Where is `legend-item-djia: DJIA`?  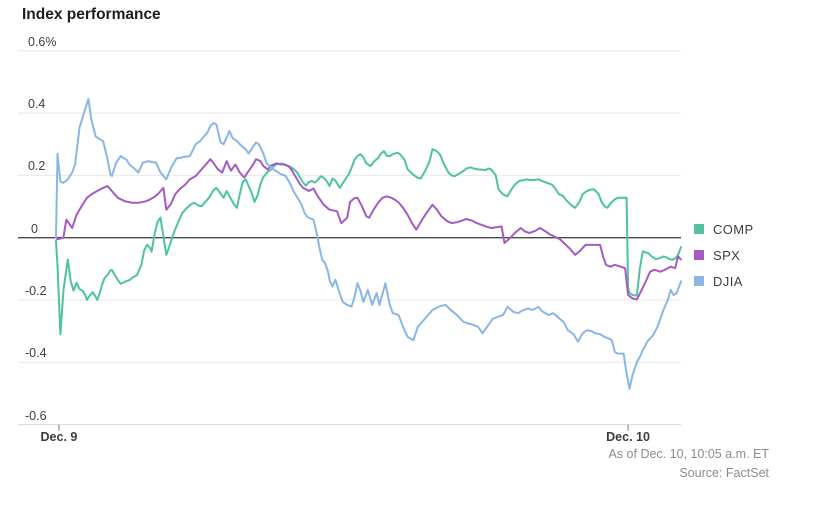 legend-item-djia: DJIA is located at coordinates (724, 281).